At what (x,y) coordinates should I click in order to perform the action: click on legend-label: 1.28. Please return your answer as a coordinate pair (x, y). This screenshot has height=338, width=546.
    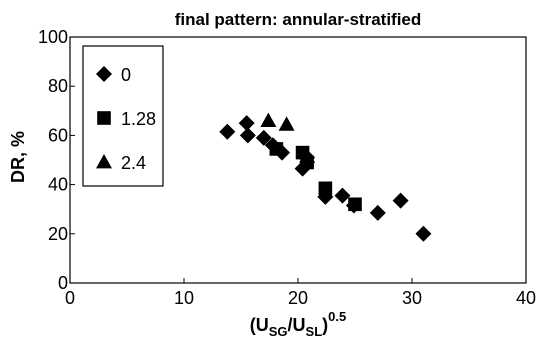
    Looking at the image, I should click on (138, 119).